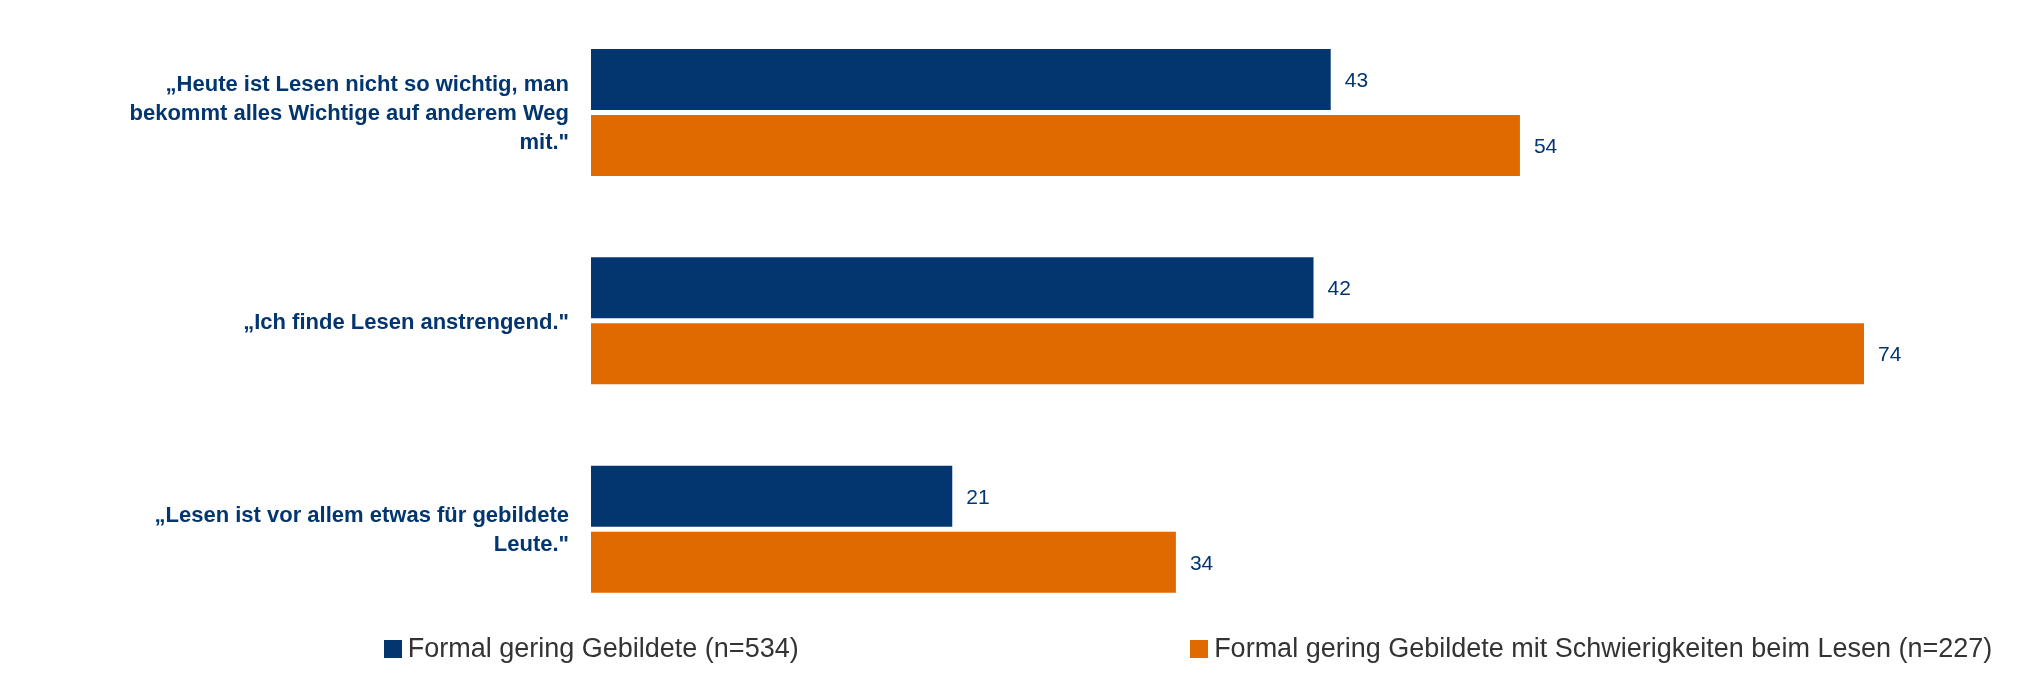 Image resolution: width=2032 pixels, height=698 pixels. I want to click on data-label: 74, so click(1890, 354).